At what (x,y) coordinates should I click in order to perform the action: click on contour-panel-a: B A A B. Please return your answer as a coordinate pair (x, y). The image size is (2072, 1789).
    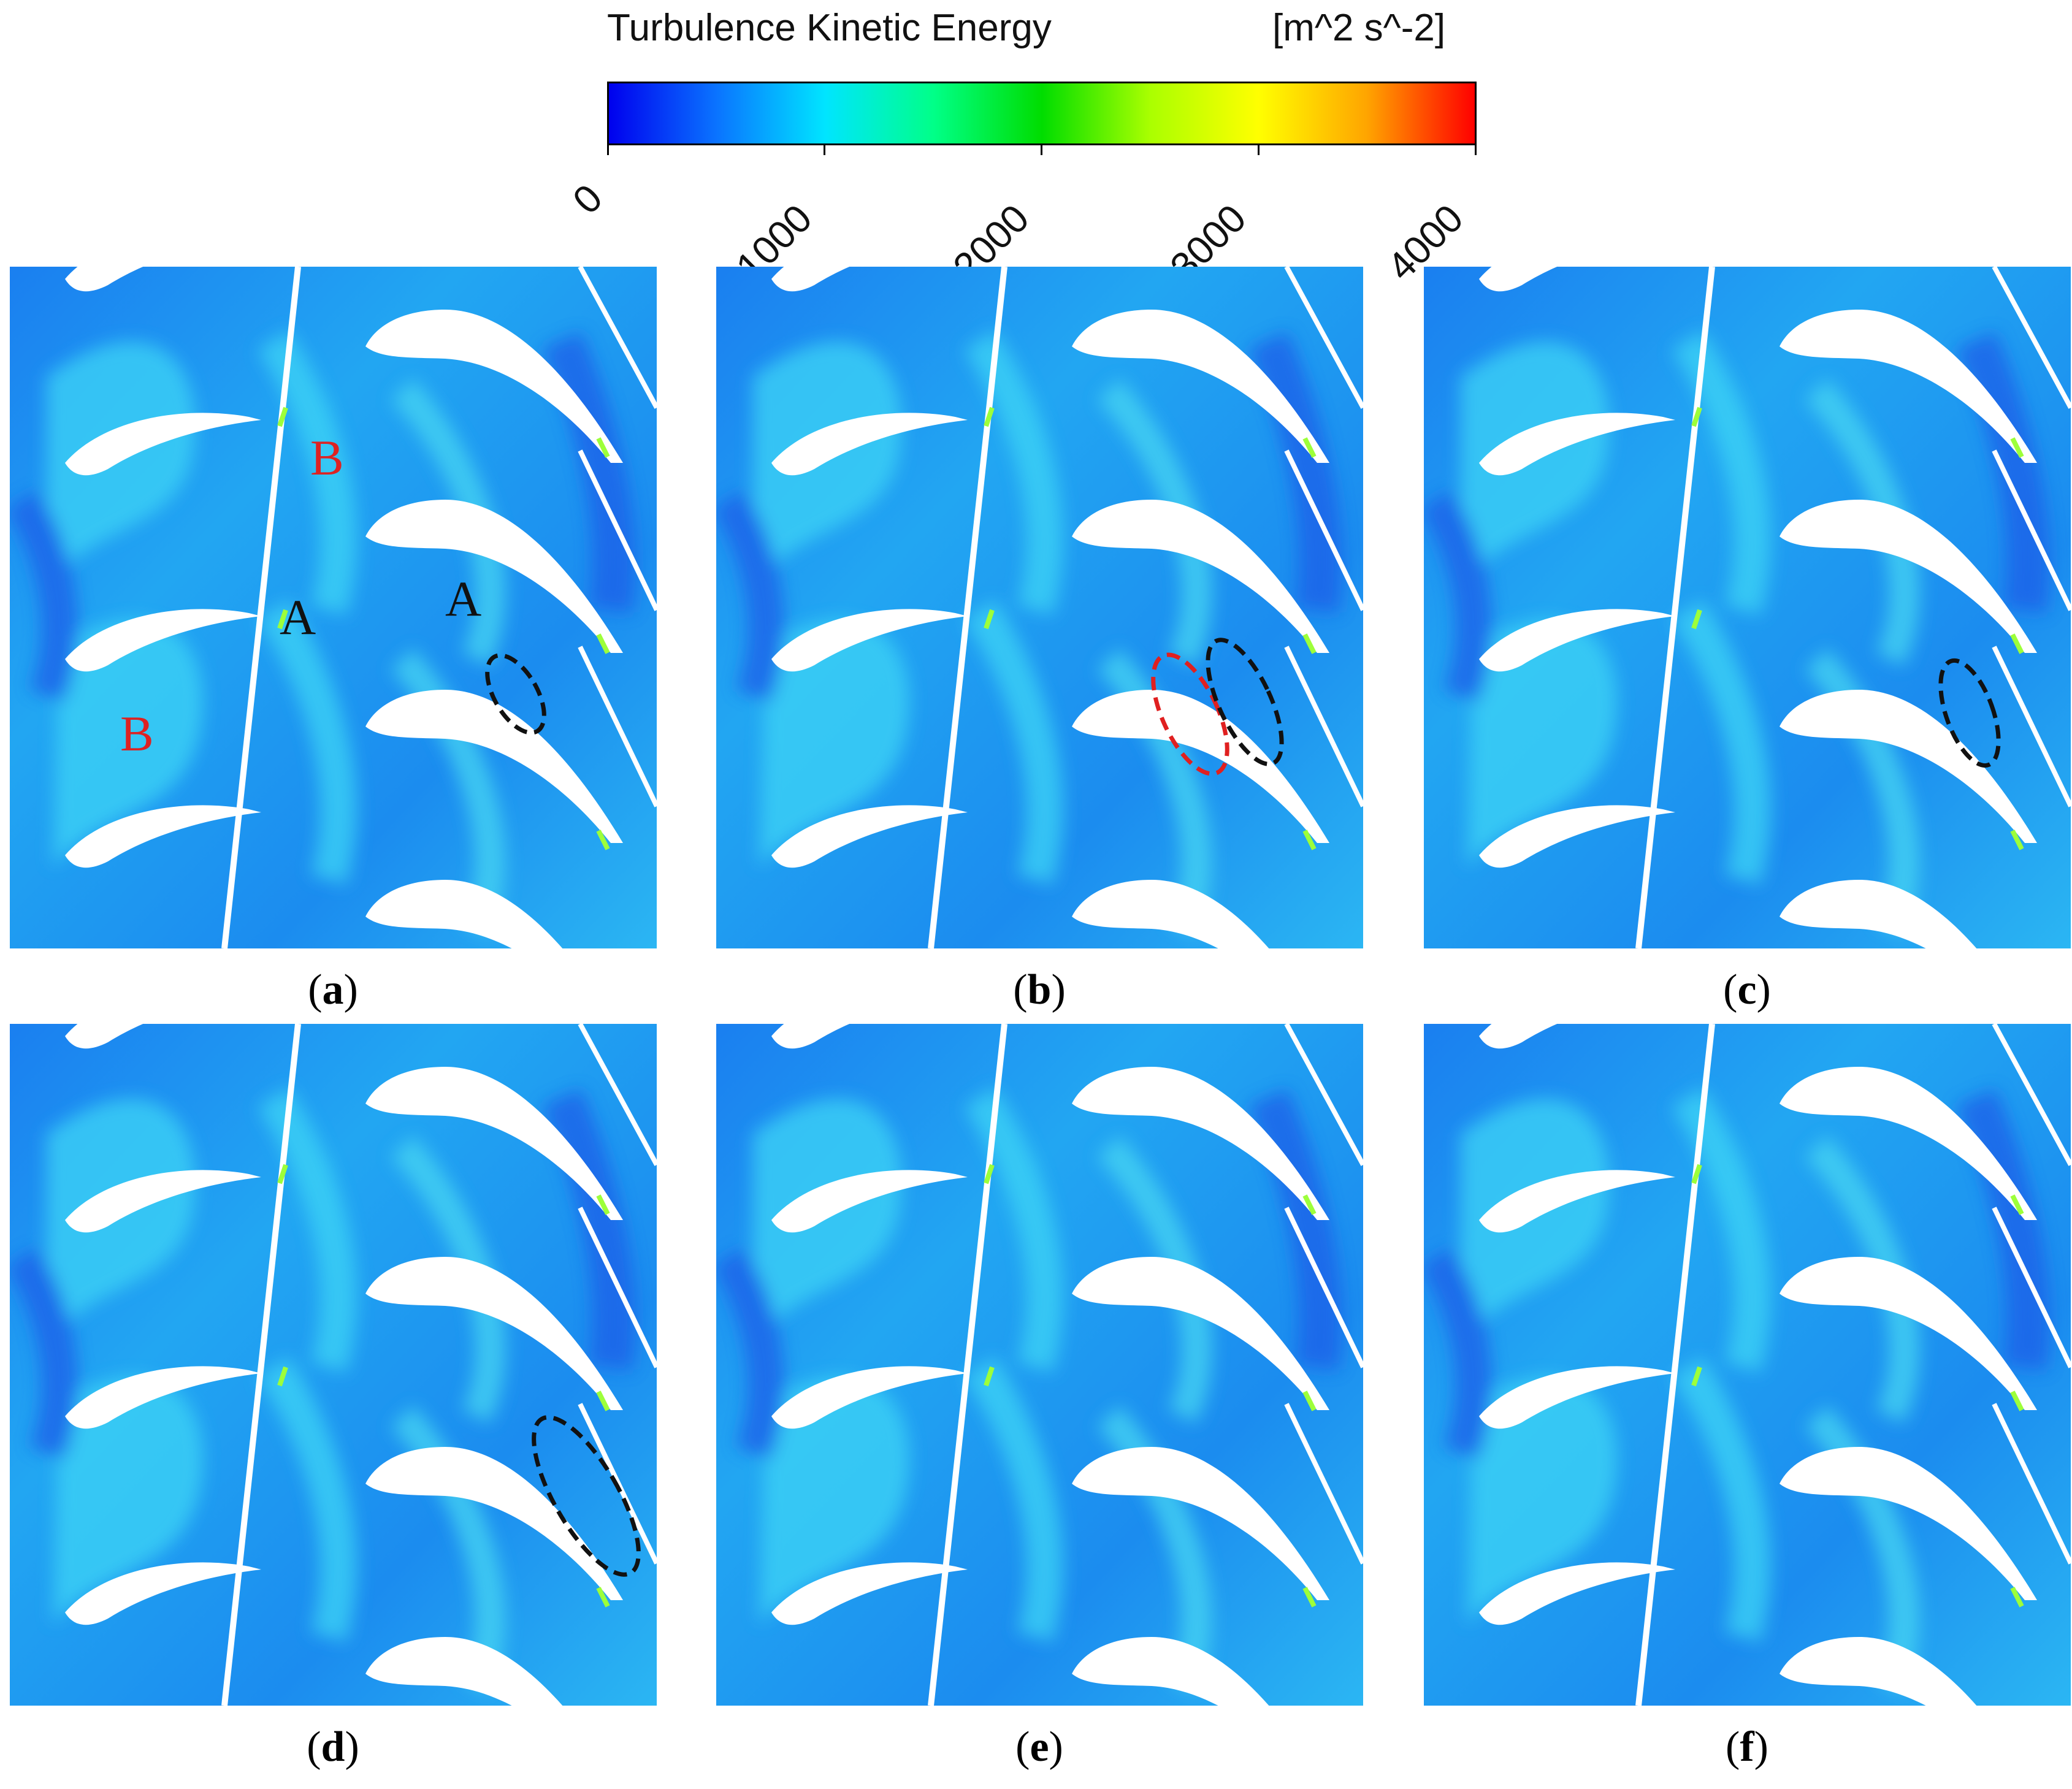
    Looking at the image, I should click on (334, 607).